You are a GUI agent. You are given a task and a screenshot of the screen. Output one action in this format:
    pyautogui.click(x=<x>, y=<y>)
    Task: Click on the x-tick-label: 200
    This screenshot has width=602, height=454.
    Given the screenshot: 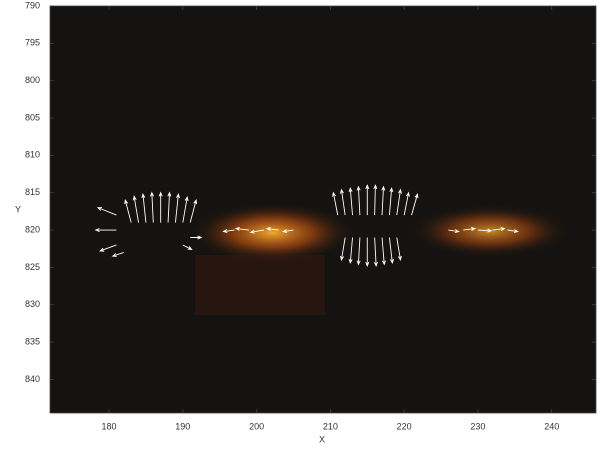 What is the action you would take?
    pyautogui.click(x=256, y=426)
    